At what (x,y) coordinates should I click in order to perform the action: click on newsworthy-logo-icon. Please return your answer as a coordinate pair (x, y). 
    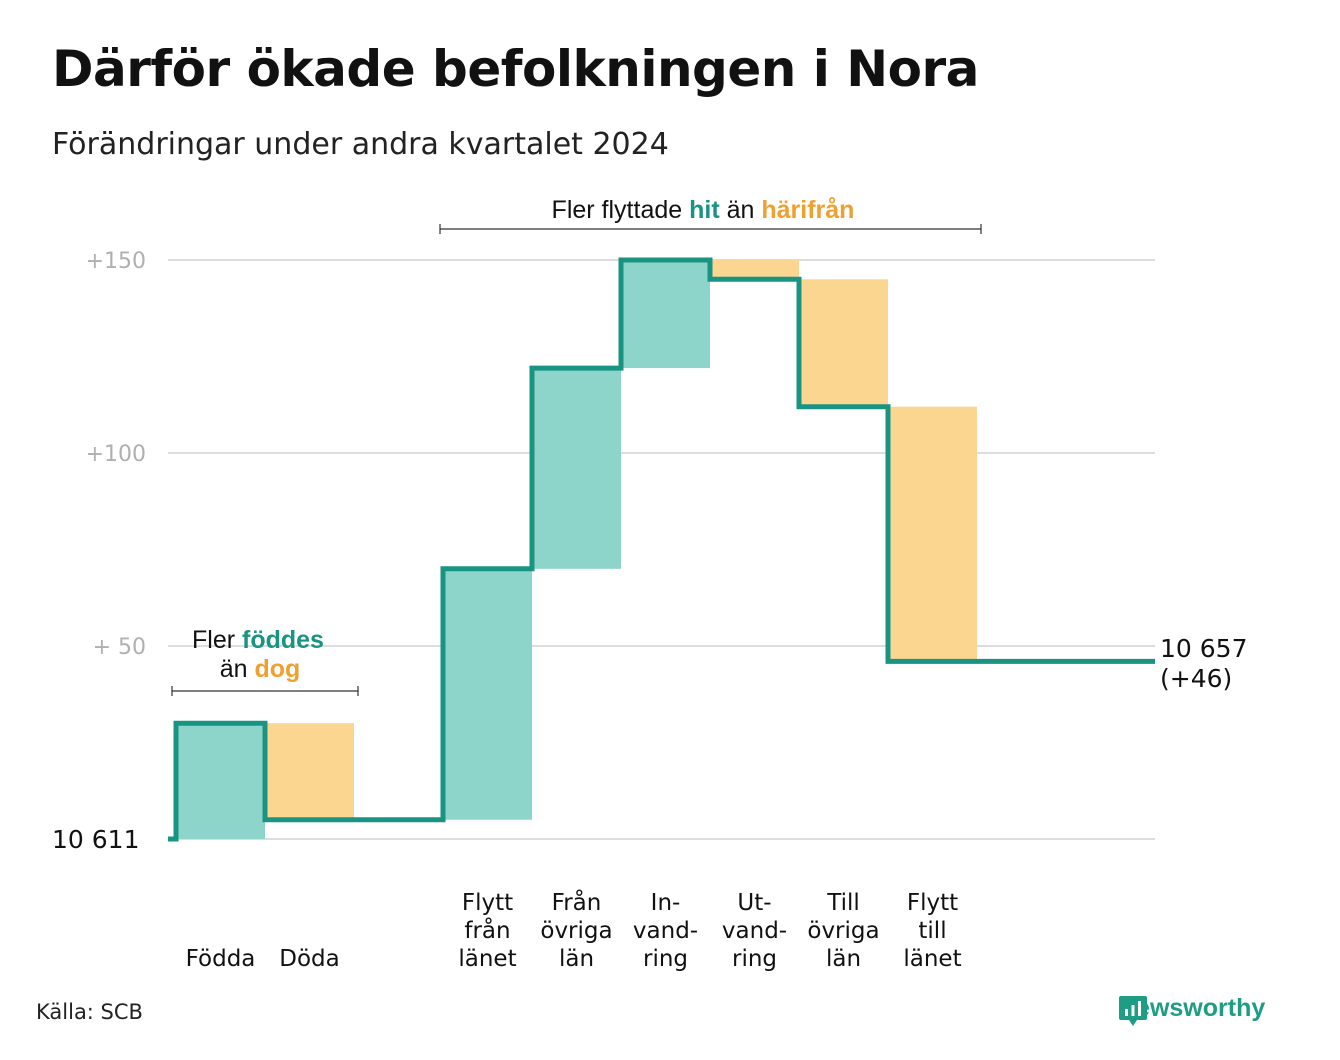
    Looking at the image, I should click on (1133, 1011).